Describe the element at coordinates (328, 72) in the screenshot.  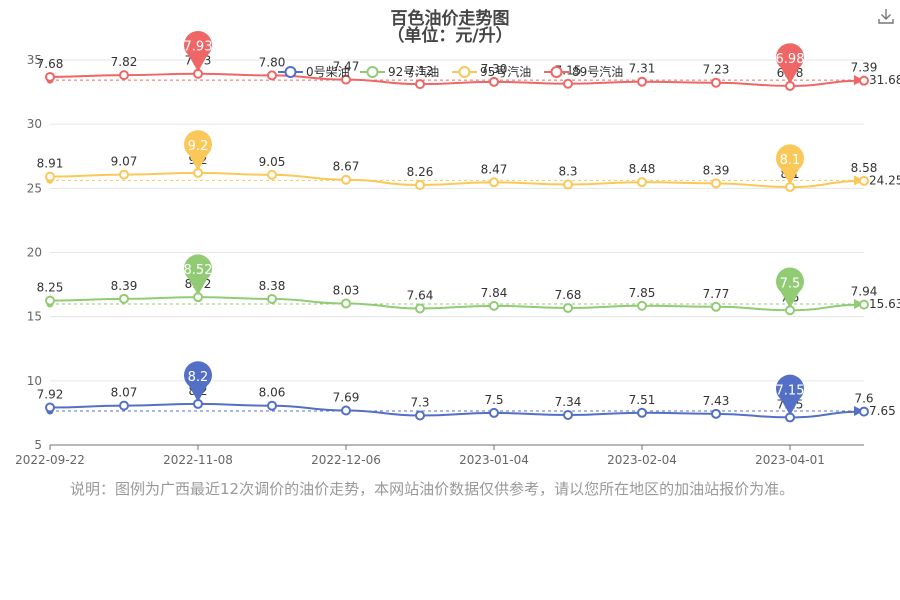
I see `legend-label: 0号柴油` at that location.